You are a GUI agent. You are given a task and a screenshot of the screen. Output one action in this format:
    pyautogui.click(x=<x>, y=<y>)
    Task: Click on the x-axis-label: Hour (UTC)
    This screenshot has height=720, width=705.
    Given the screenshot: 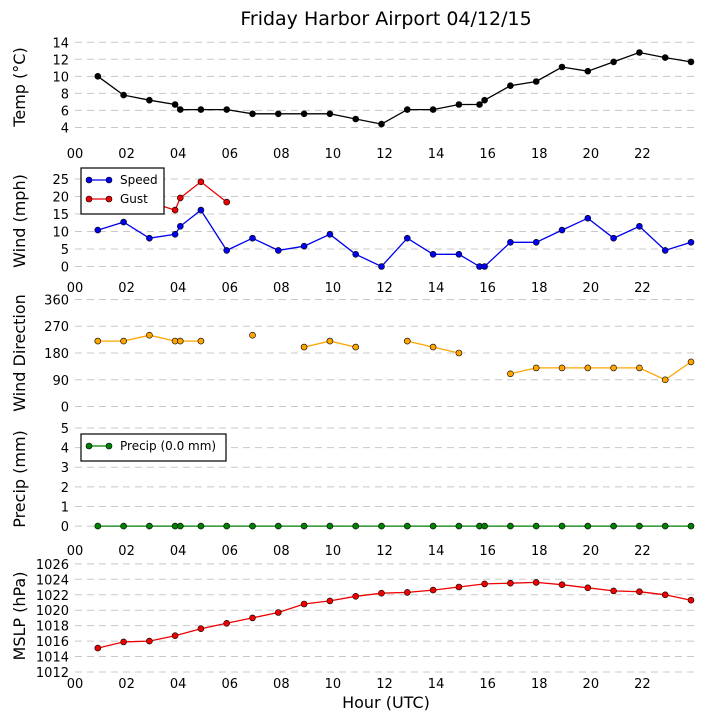 What is the action you would take?
    pyautogui.click(x=386, y=702)
    